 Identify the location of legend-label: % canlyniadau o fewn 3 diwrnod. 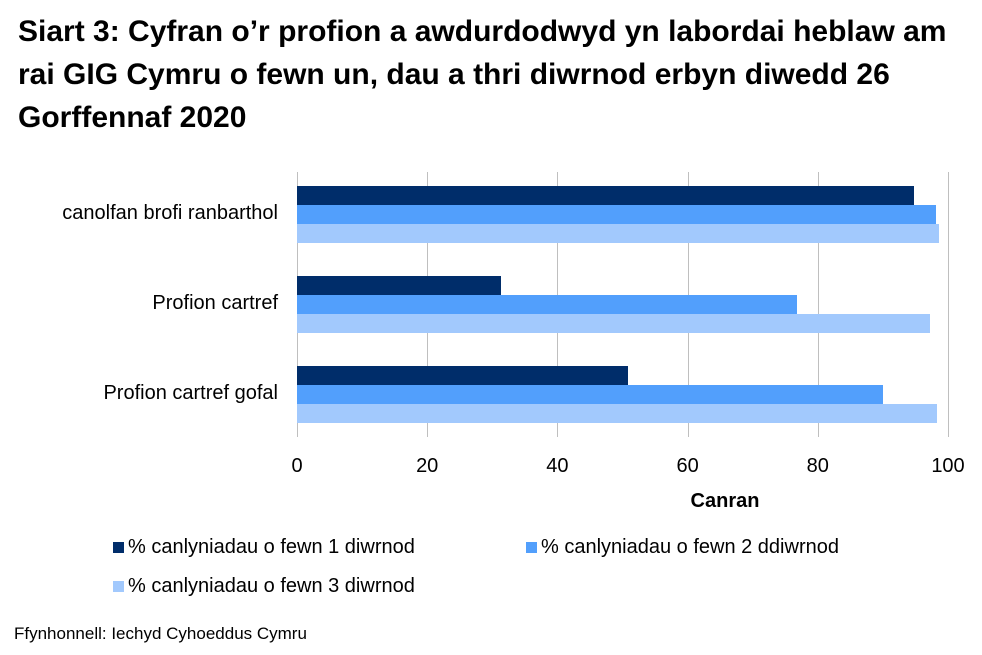
(271, 586).